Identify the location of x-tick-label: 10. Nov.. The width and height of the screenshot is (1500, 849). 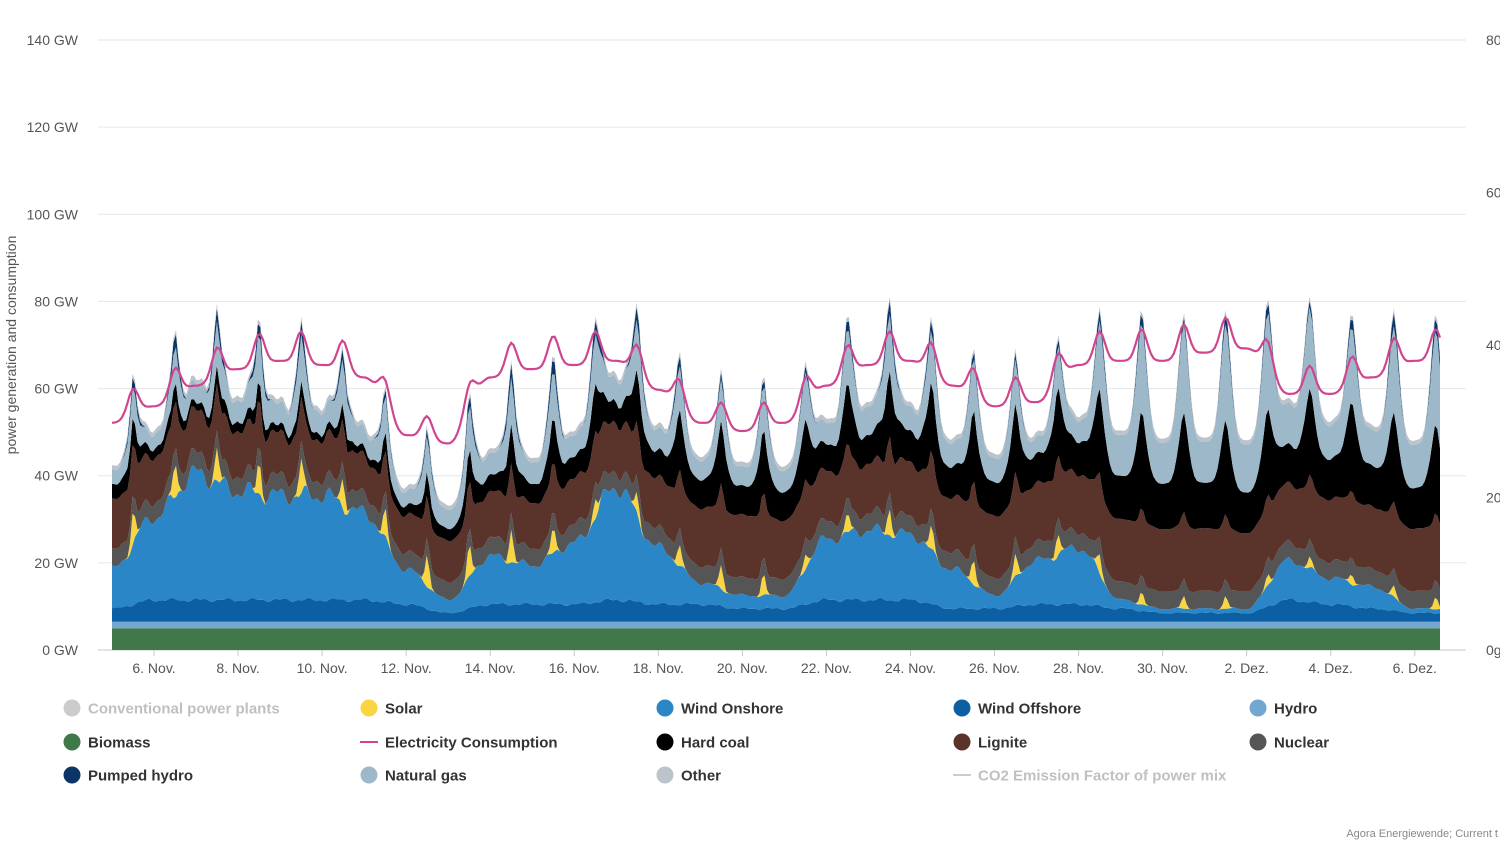
(322, 668).